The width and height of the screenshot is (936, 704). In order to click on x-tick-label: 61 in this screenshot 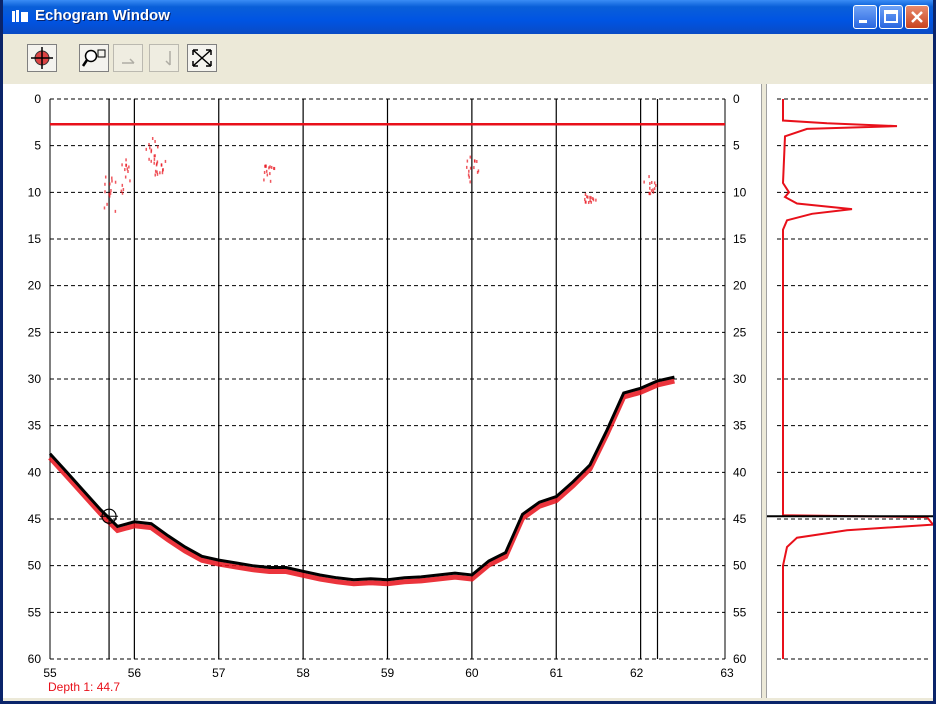, I will do `click(557, 673)`.